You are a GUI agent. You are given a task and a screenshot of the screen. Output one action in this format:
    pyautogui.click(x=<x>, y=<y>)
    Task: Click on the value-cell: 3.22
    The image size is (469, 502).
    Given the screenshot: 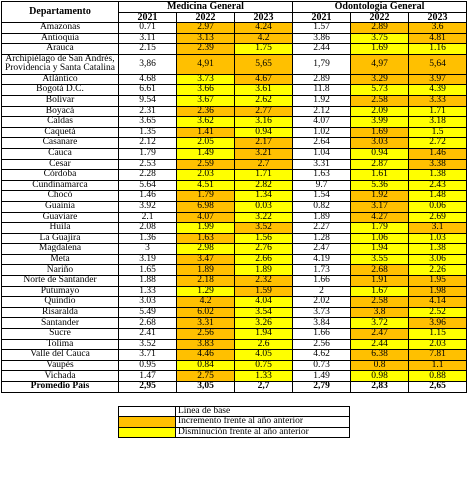 What is the action you would take?
    pyautogui.click(x=263, y=217)
    